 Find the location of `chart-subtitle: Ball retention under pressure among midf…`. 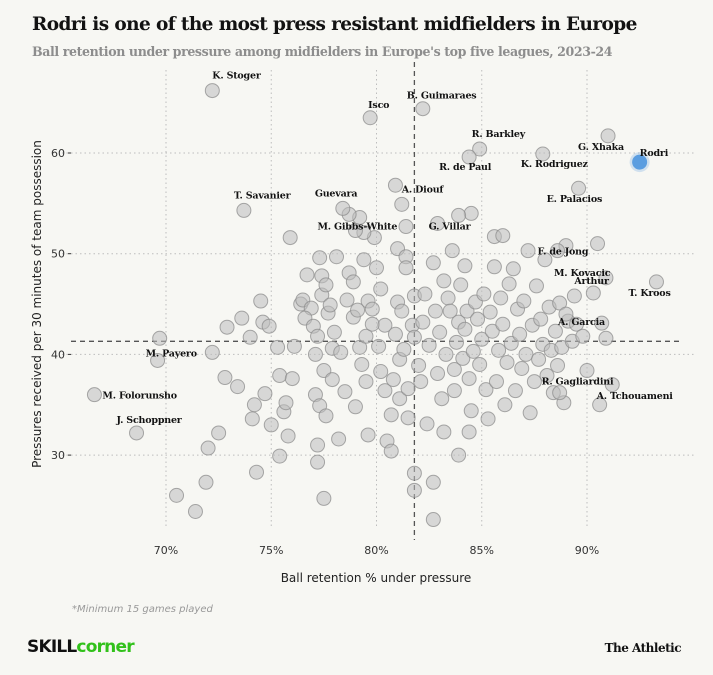

chart-subtitle: Ball retention under pressure among midf… is located at coordinates (322, 51).